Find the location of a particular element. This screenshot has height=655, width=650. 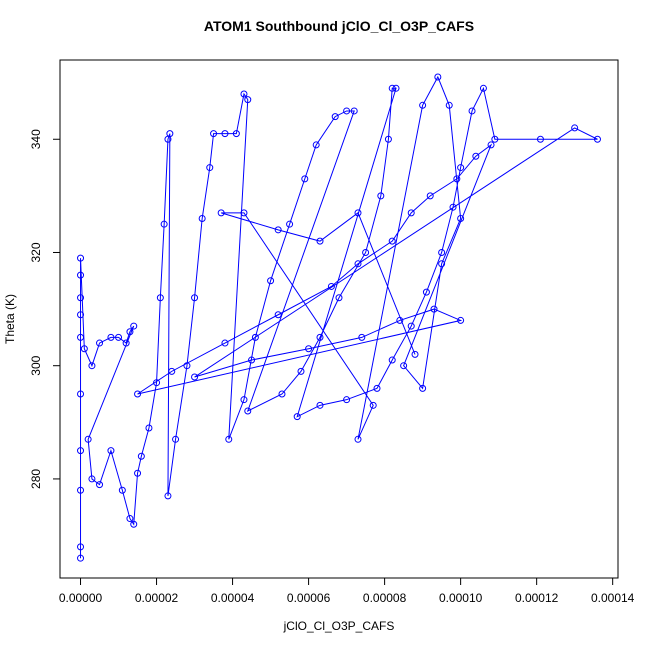

x-tick-label: 0.00002 is located at coordinates (157, 598).